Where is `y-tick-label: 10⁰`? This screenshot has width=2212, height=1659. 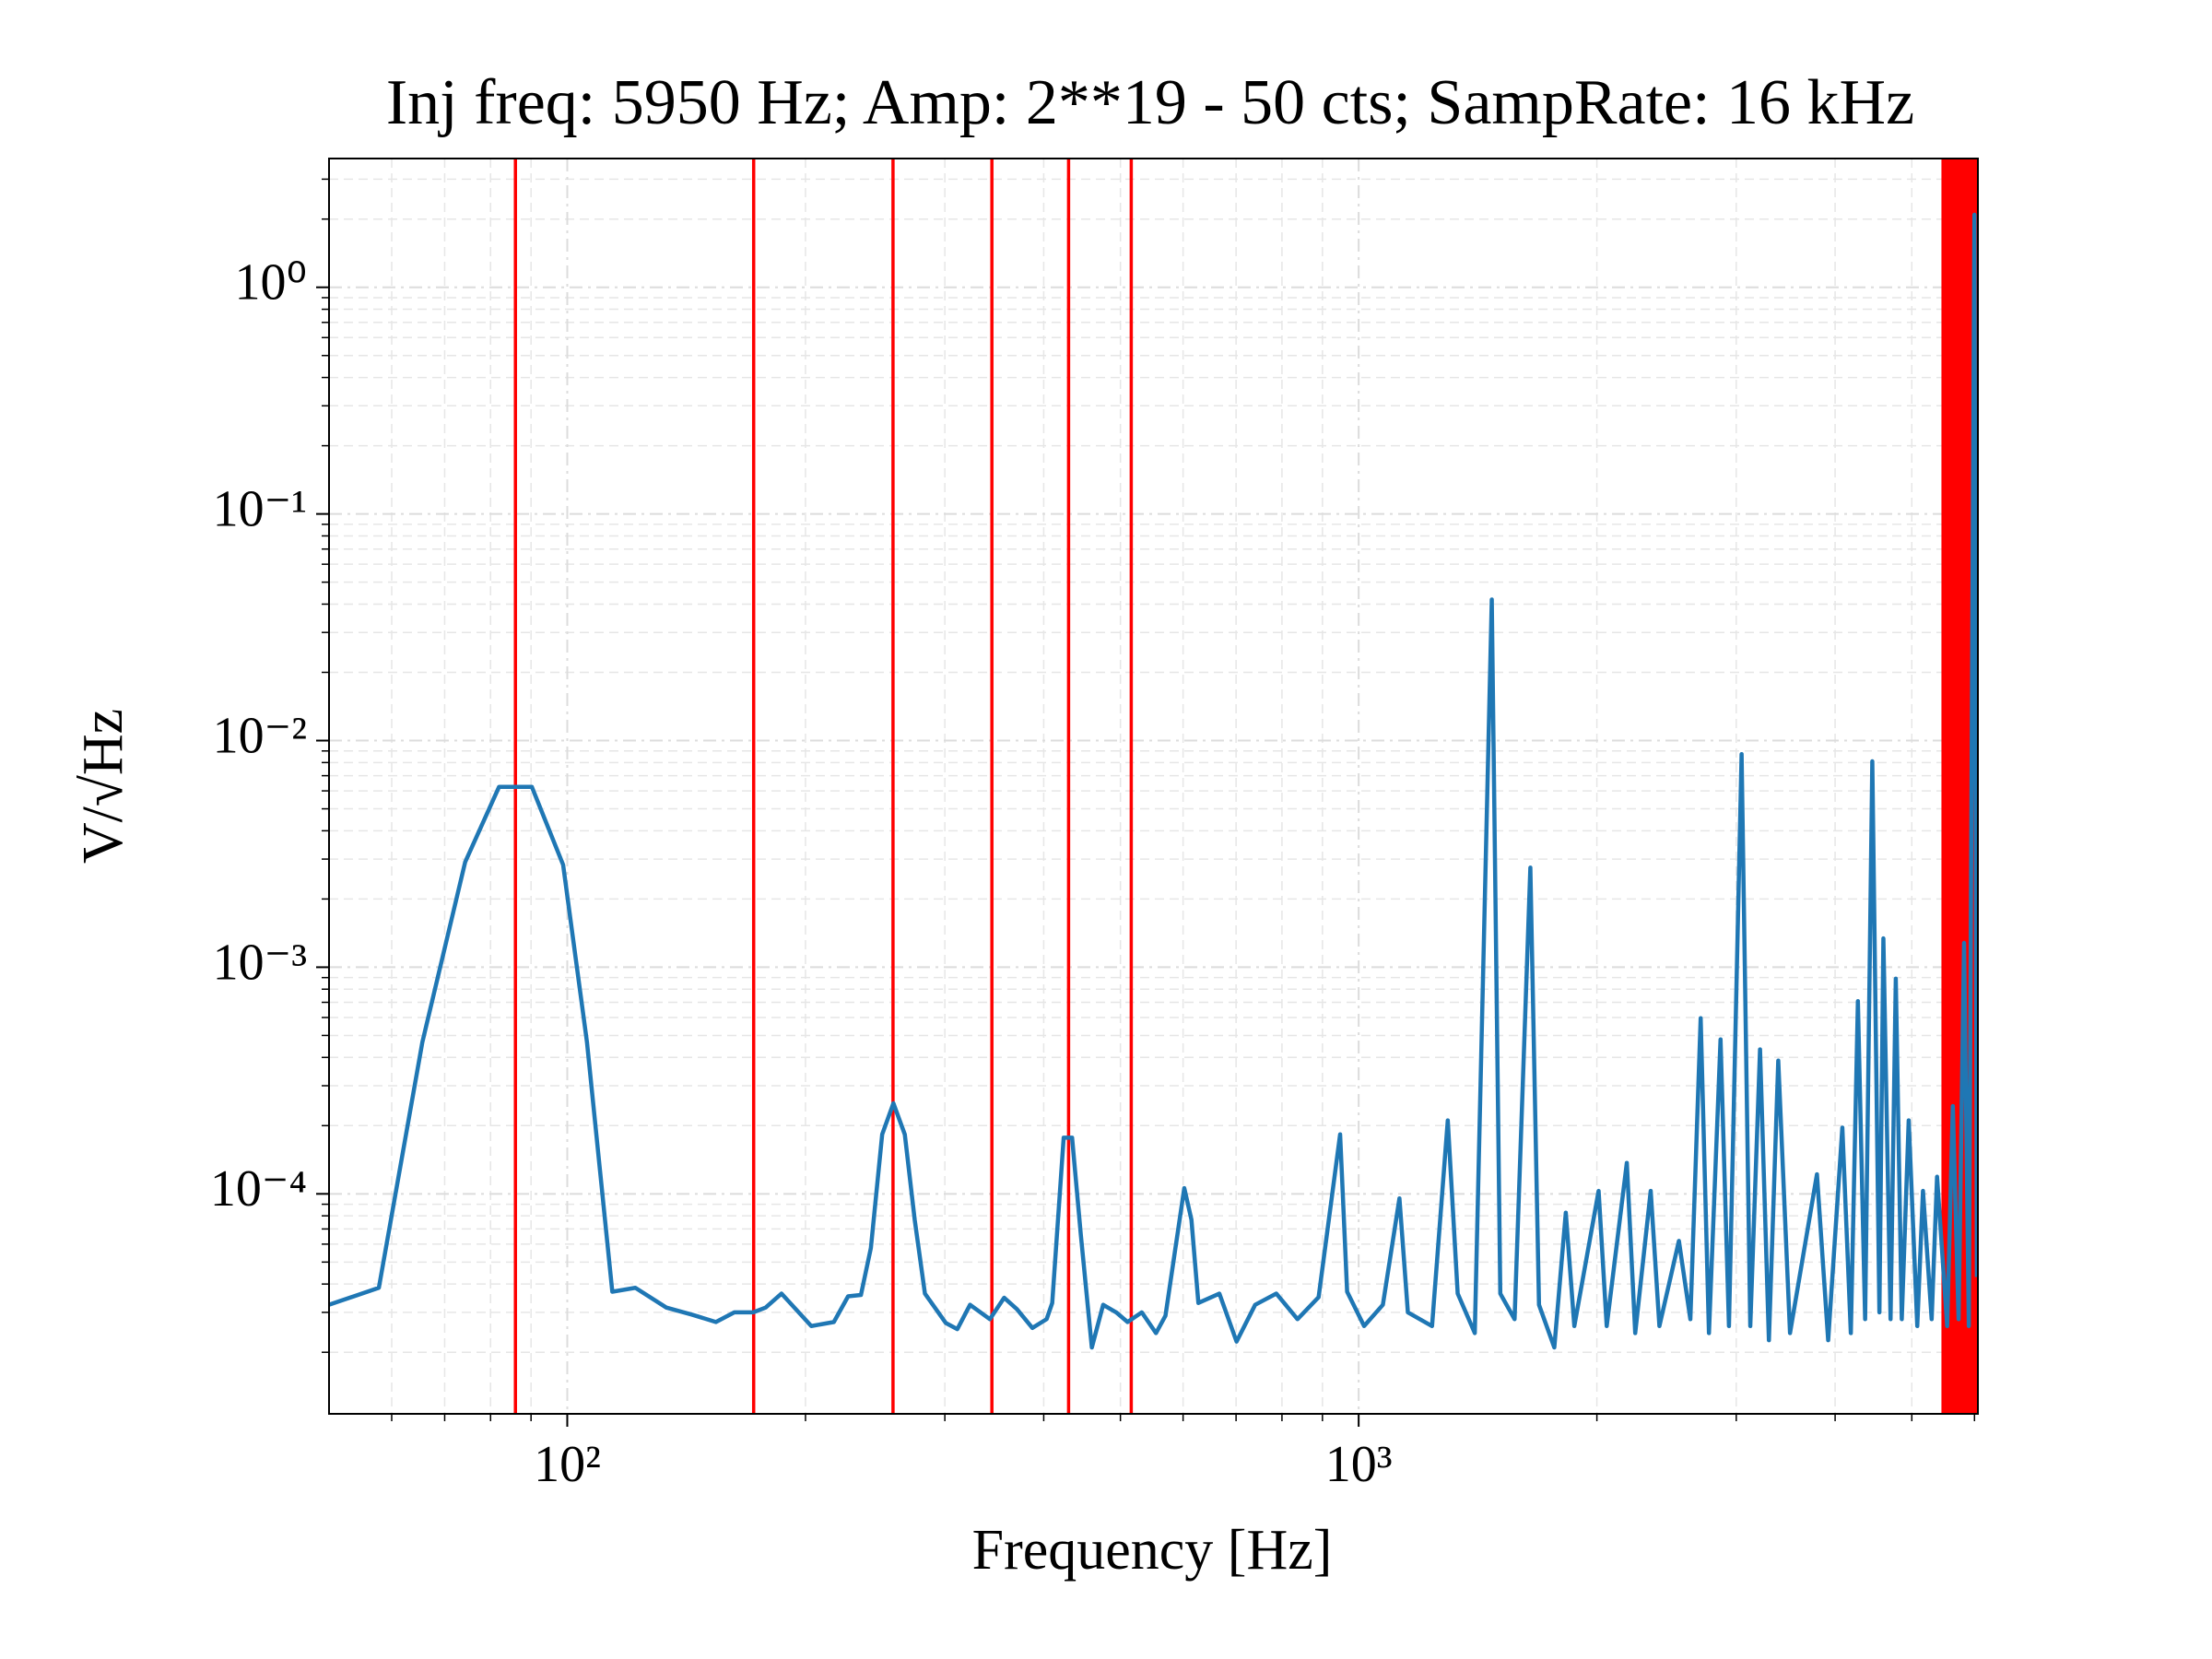
y-tick-label: 10⁰ is located at coordinates (271, 283).